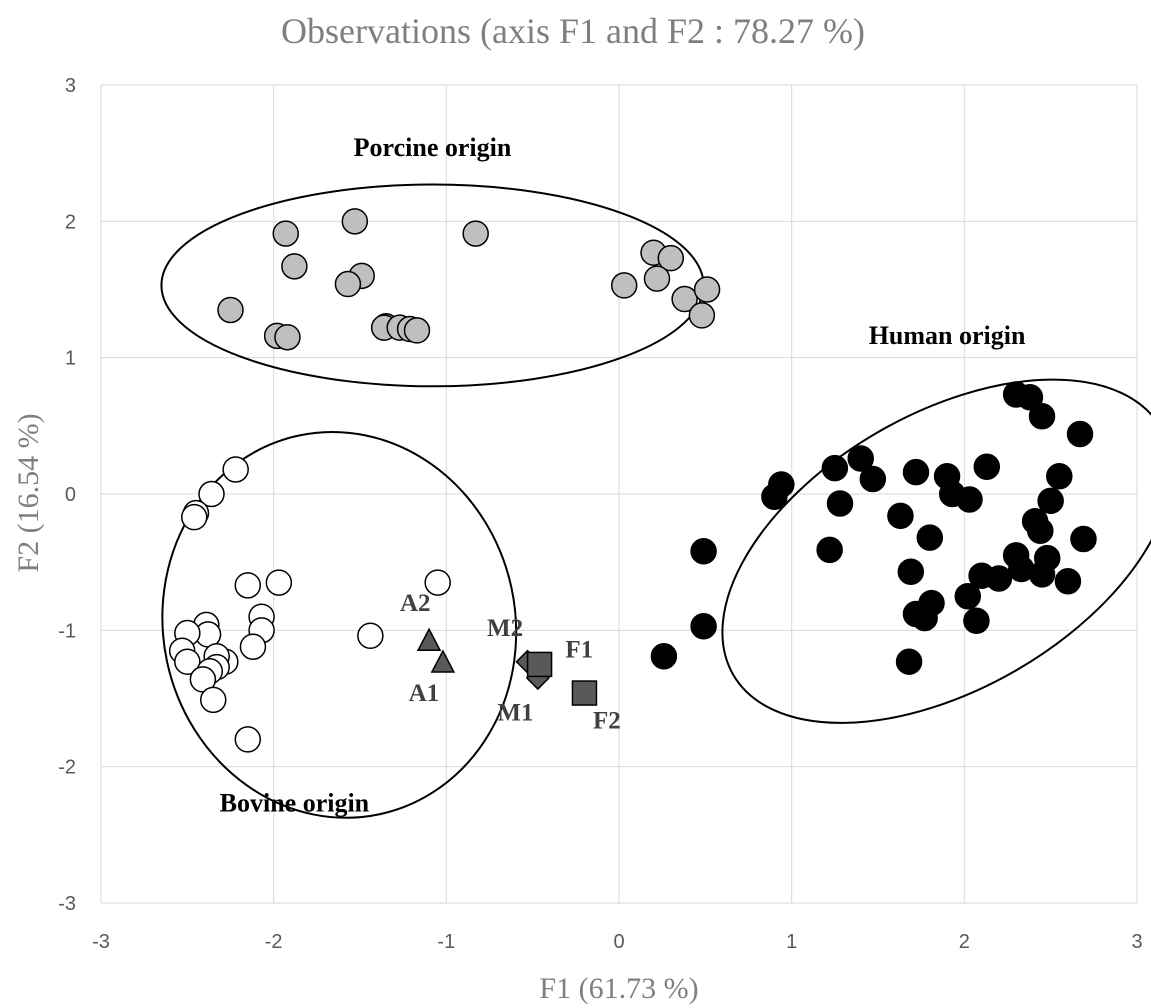 Image resolution: width=1151 pixels, height=1008 pixels. I want to click on sample-marker-a1, so click(443, 661).